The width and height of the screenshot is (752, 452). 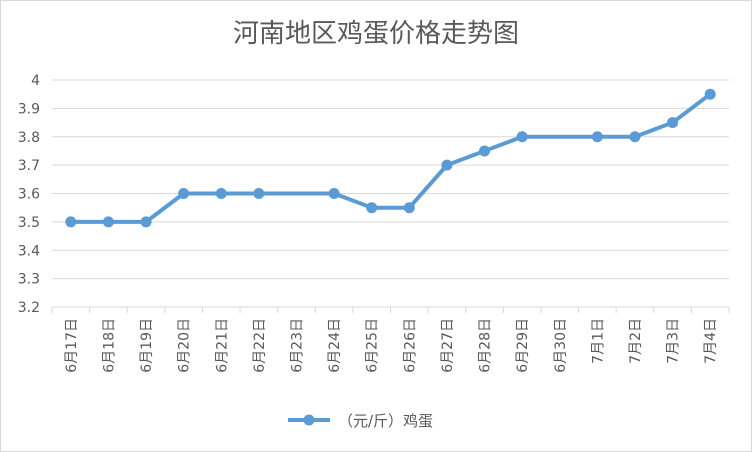 I want to click on x-tick-label: 6月22日, so click(x=260, y=345).